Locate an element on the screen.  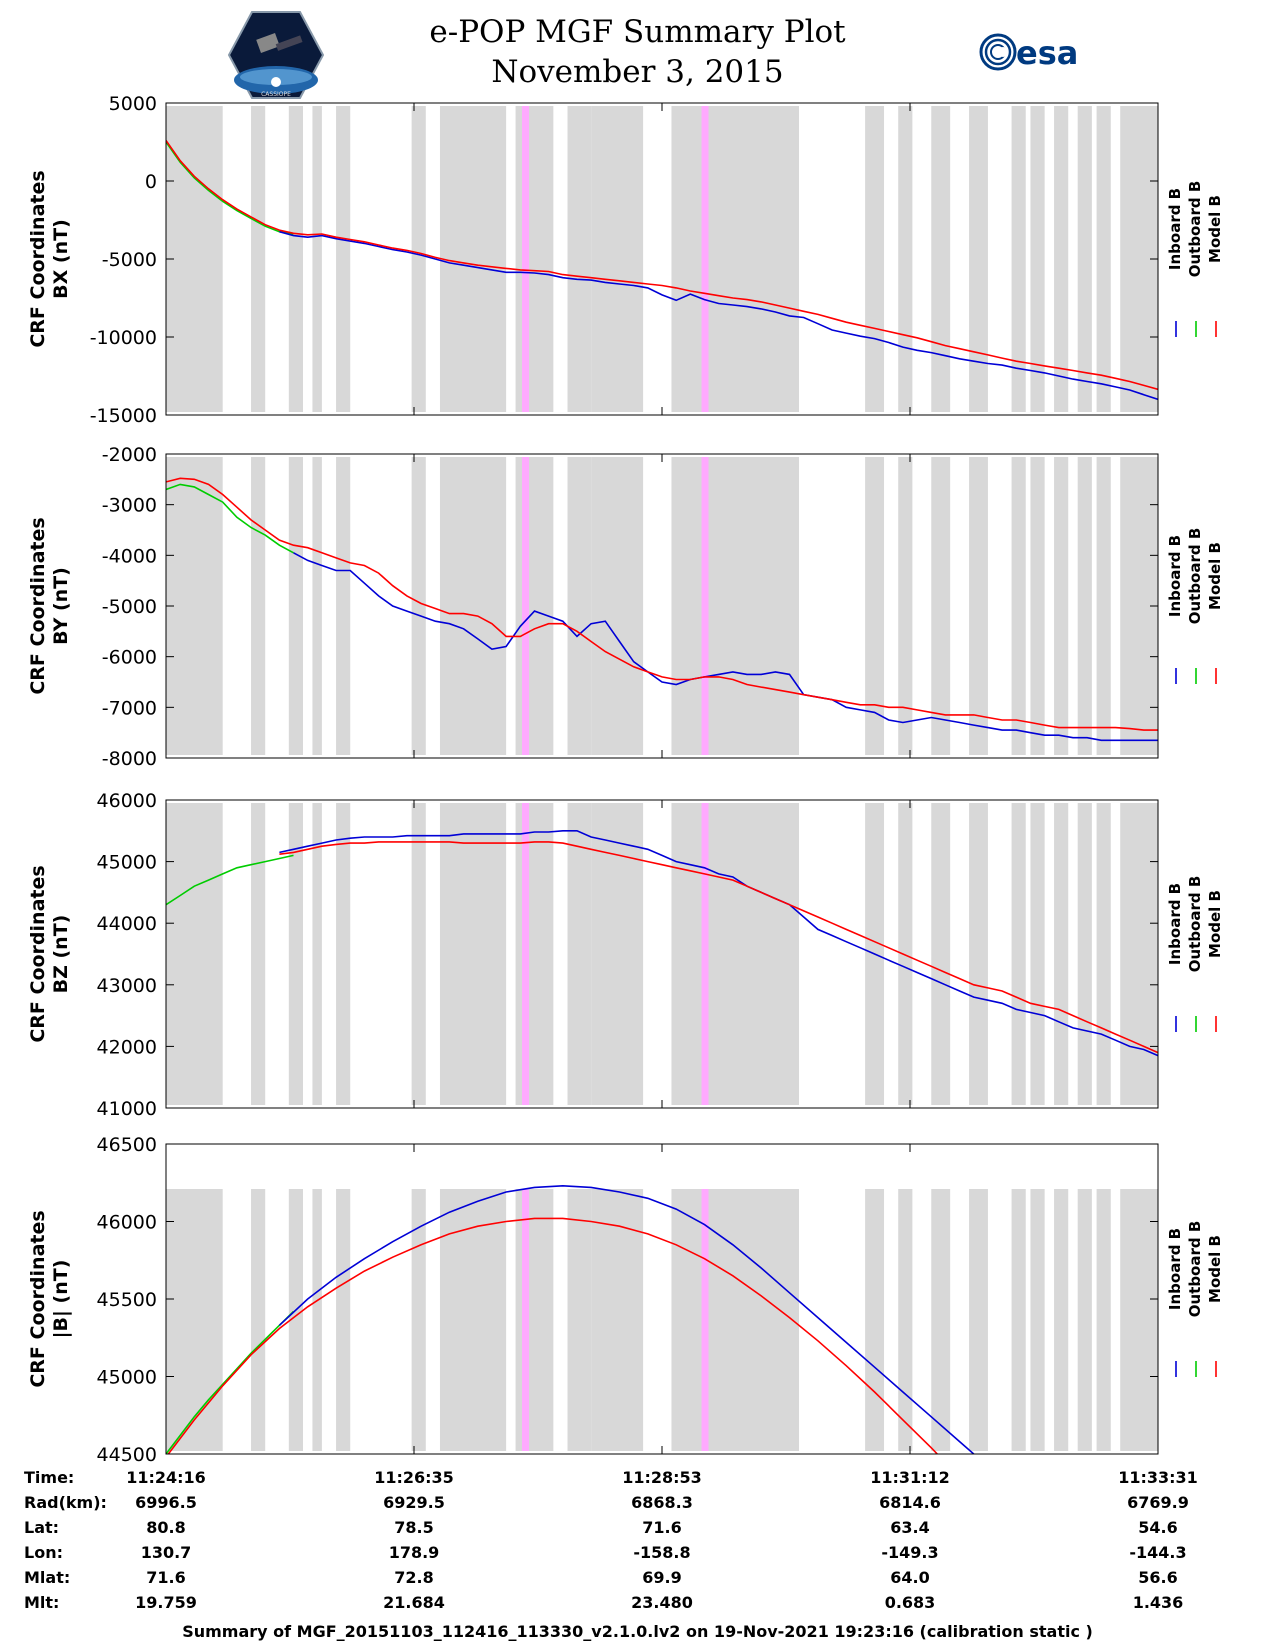
table-cell: 6929.5 is located at coordinates (414, 1502).